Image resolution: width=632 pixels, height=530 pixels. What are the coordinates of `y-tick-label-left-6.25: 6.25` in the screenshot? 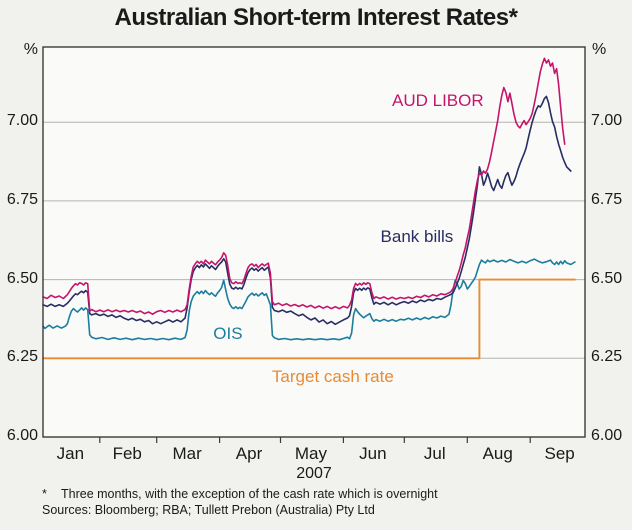 It's located at (22, 357).